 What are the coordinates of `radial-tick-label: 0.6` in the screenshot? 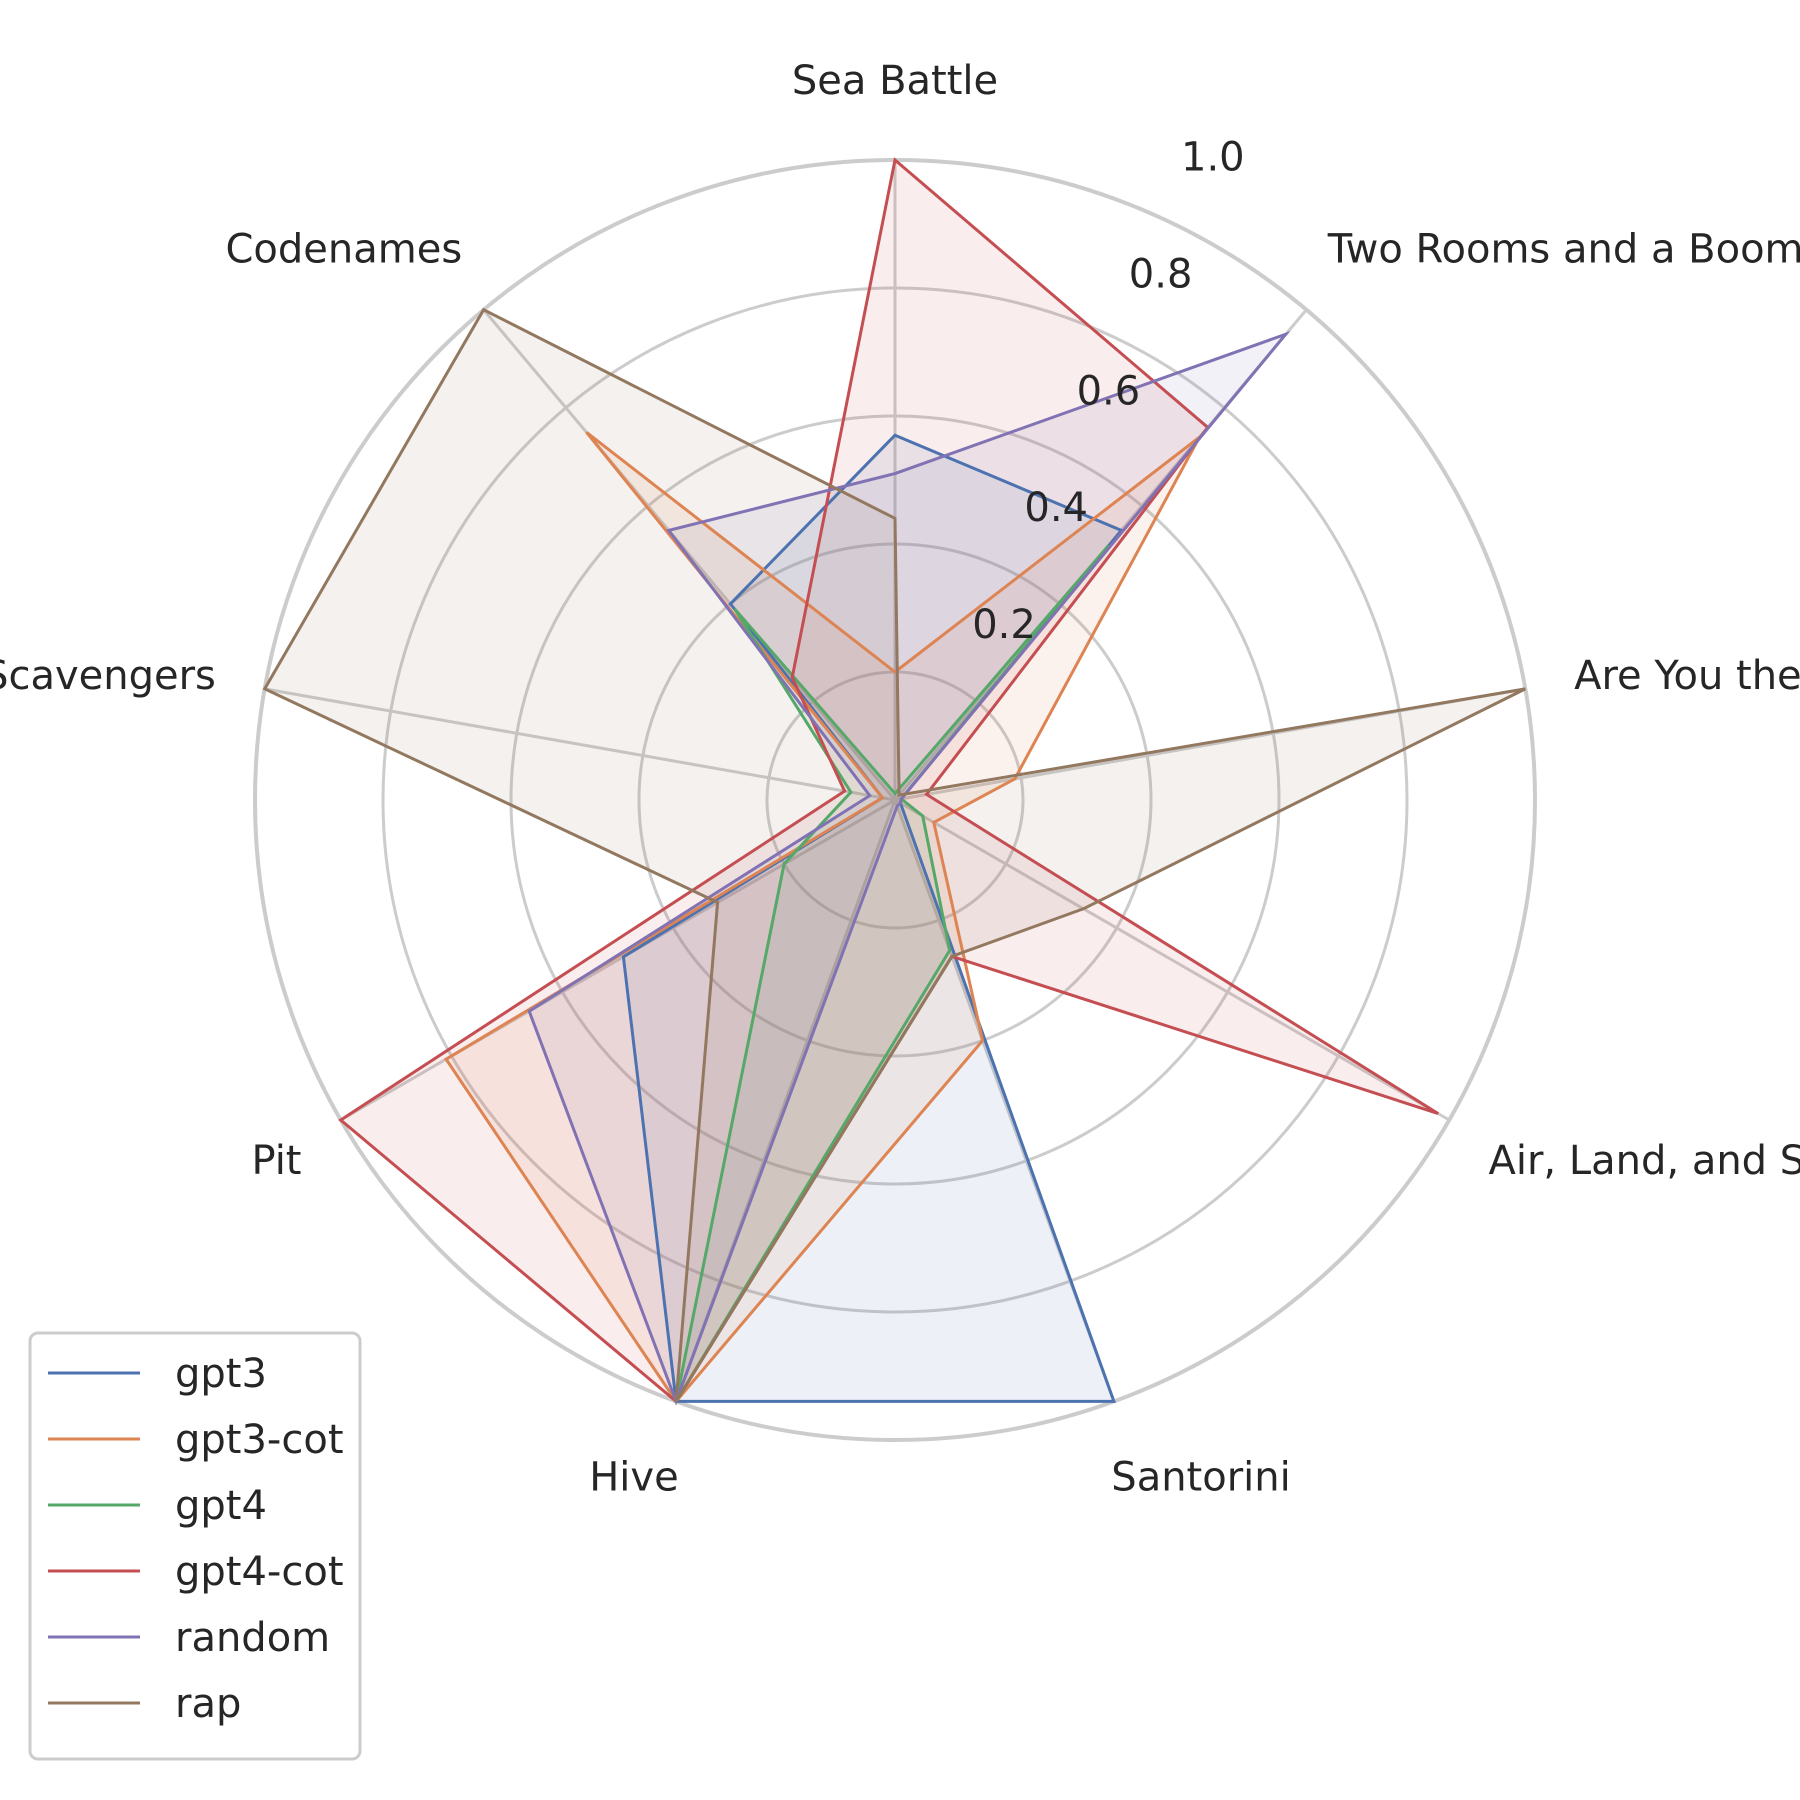 It's located at (1109, 391).